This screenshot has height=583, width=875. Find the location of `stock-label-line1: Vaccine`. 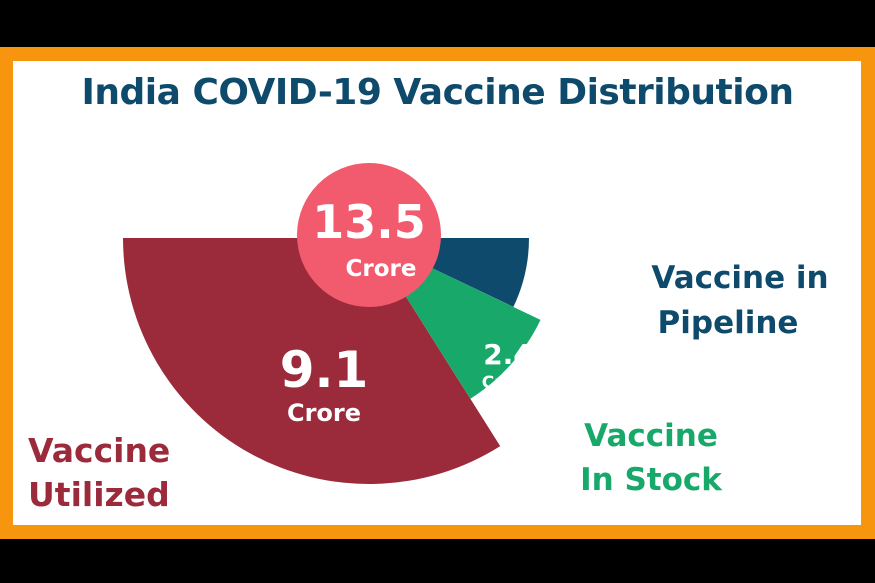

stock-label-line1: Vaccine is located at coordinates (651, 436).